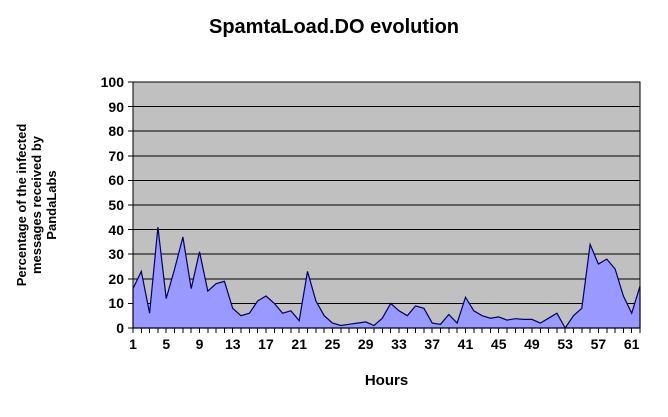 The height and width of the screenshot is (417, 668). I want to click on x-tick-label: 49, so click(532, 344).